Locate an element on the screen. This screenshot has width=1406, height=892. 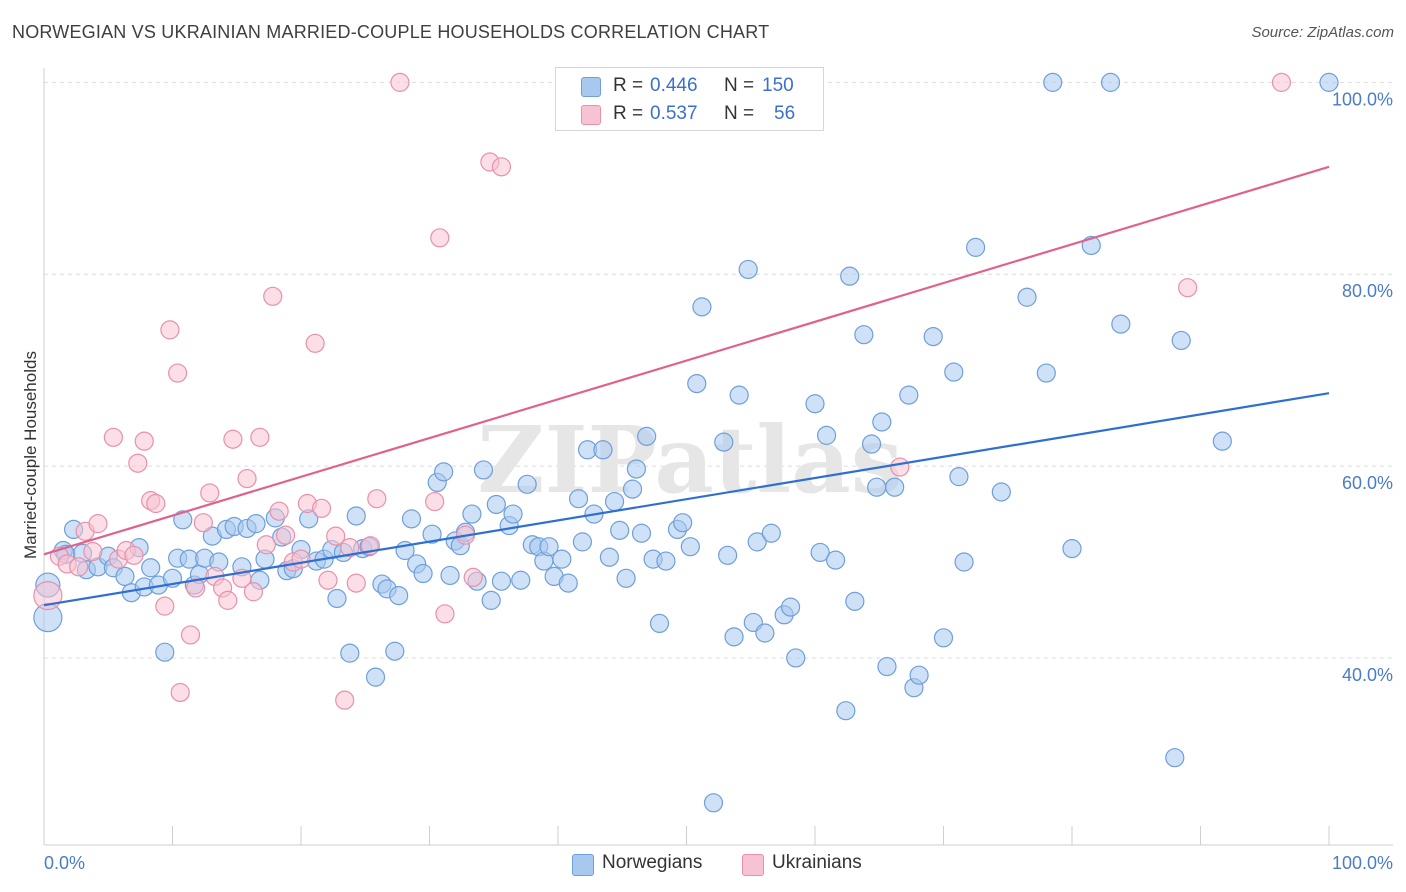
legend-label: Norwegians is located at coordinates (652, 862).